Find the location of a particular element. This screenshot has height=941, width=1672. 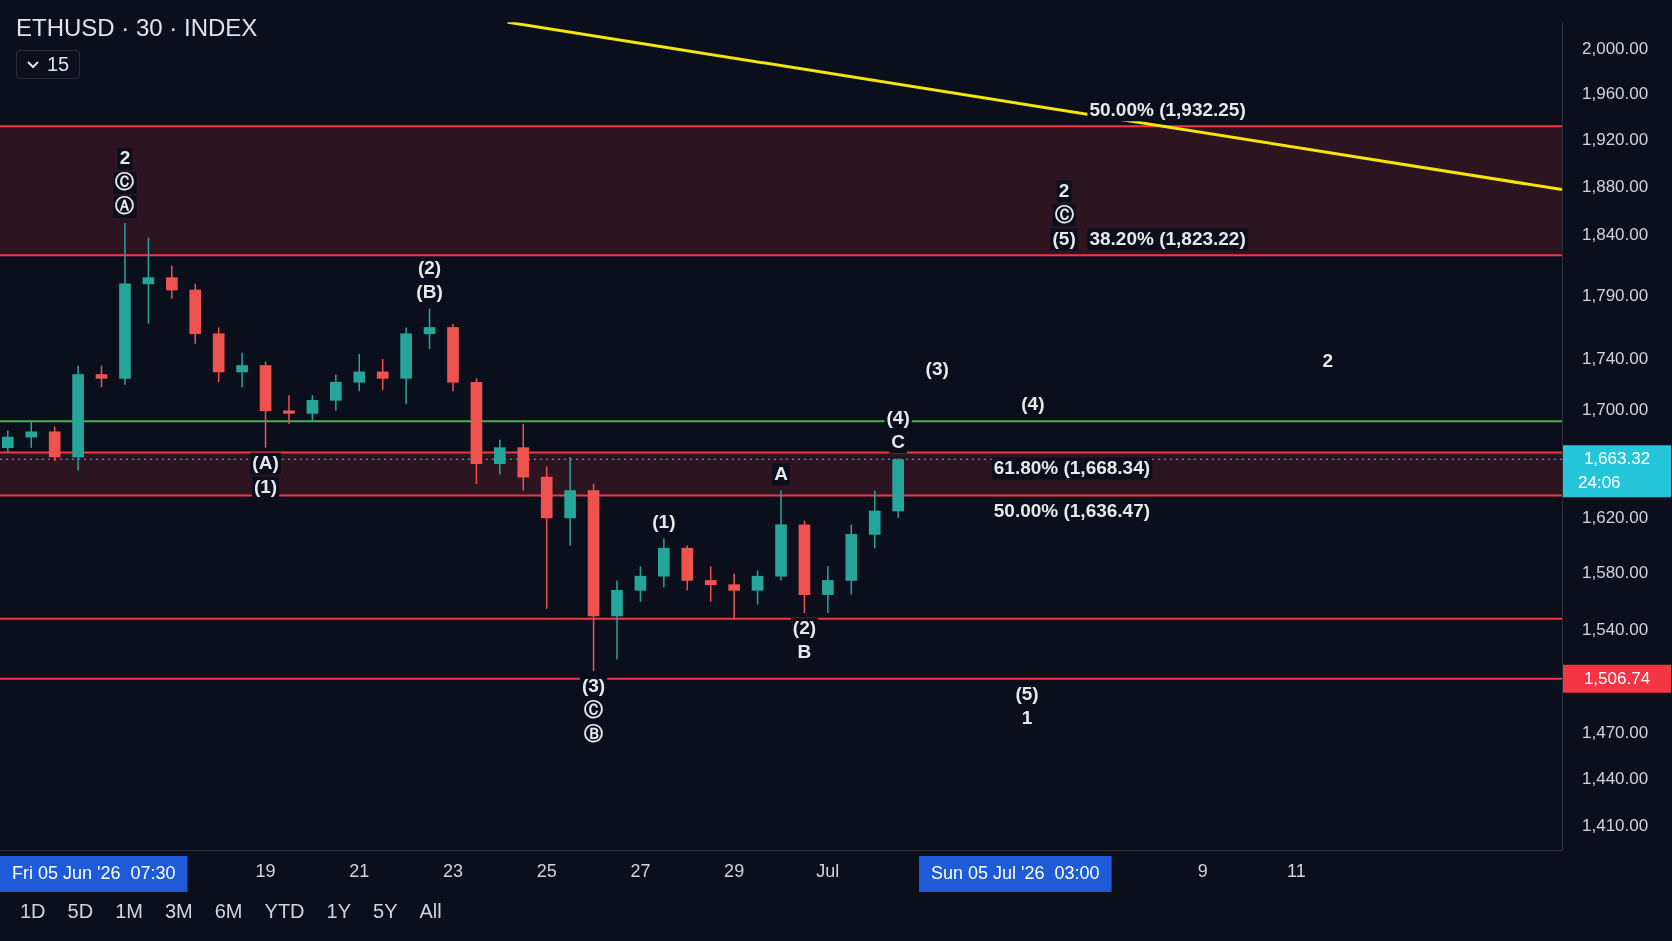

y-tick-label: 1,920.00 is located at coordinates (1615, 140).